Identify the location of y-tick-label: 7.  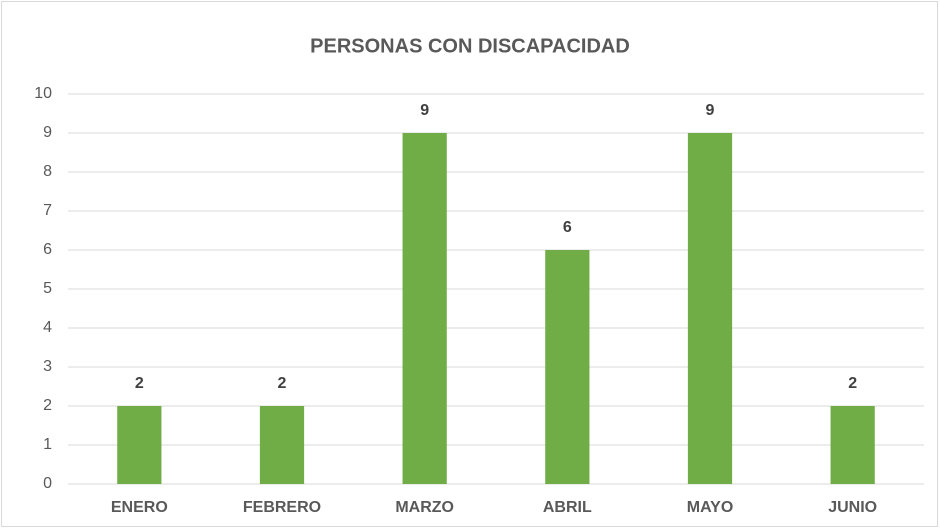
(47, 210).